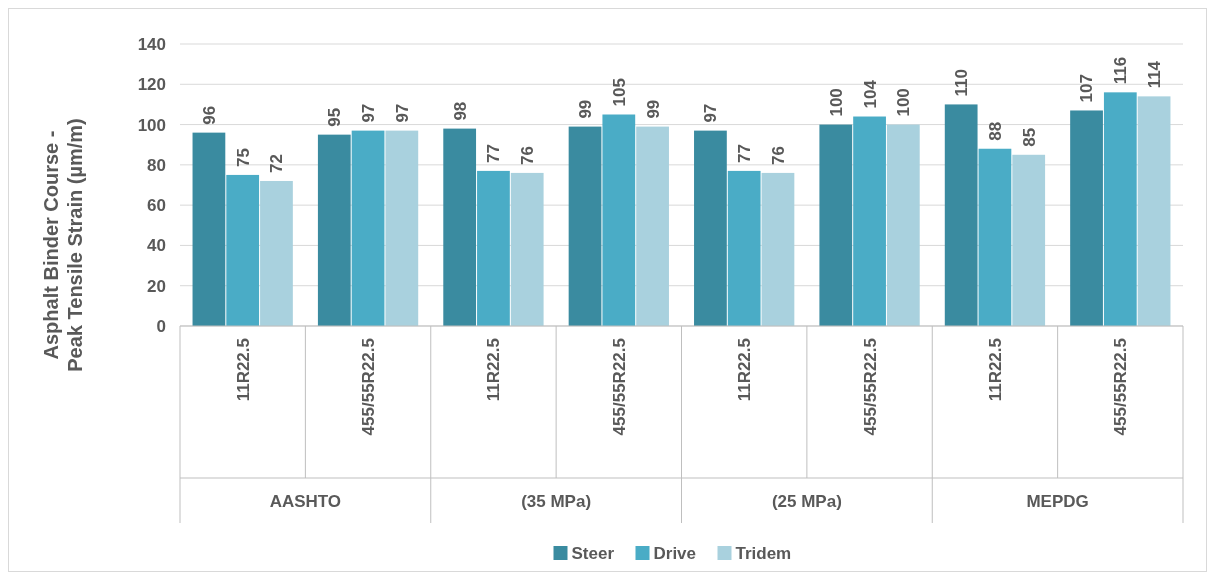  What do you see at coordinates (151, 125) in the screenshot?
I see `y-tick-label: 100` at bounding box center [151, 125].